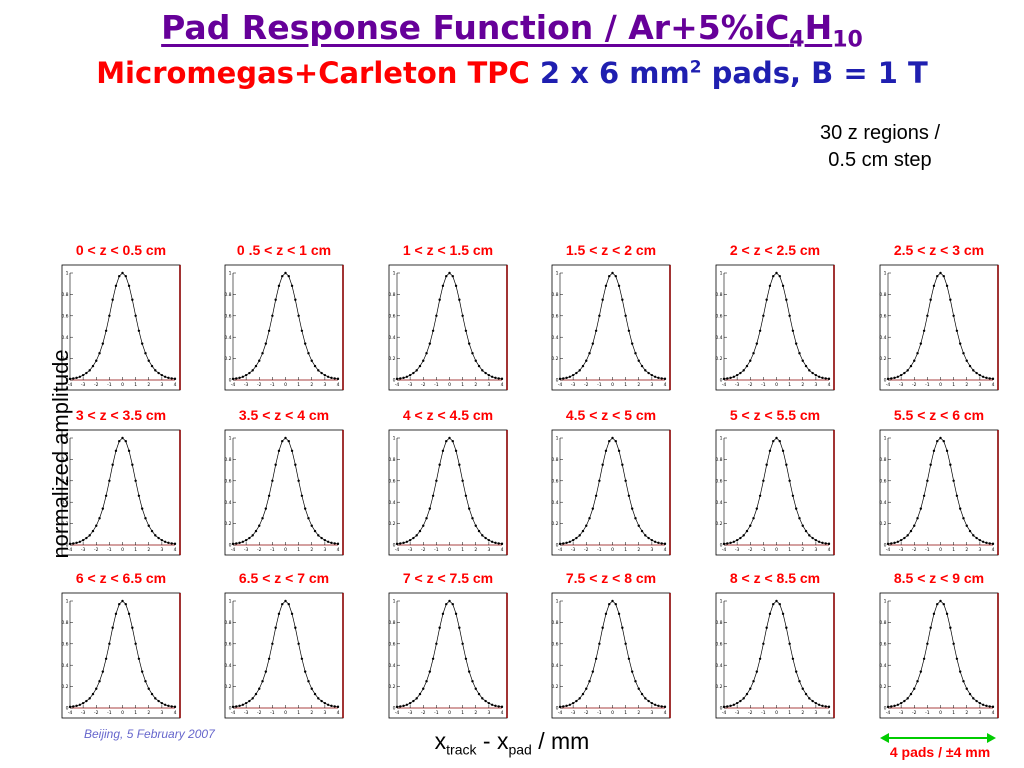 This screenshot has width=1024, height=768. Describe the element at coordinates (272, 713) in the screenshot. I see `x-tick-label: -1` at that location.